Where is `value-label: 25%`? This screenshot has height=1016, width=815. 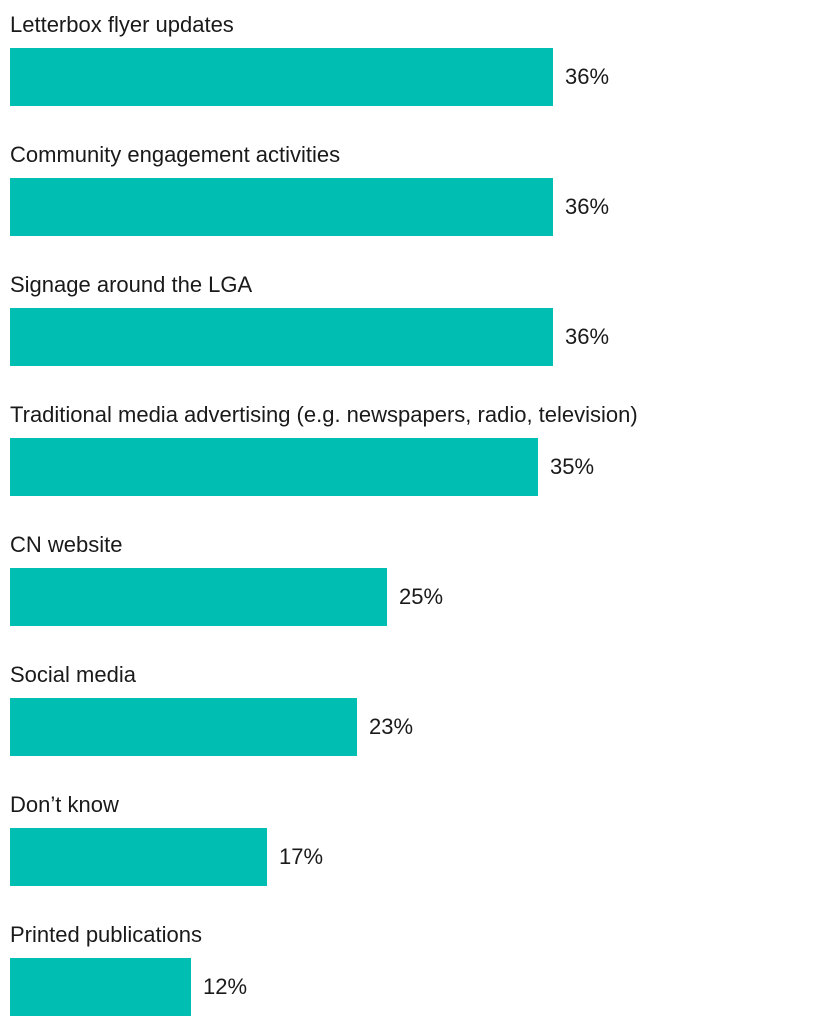
value-label: 25% is located at coordinates (421, 596).